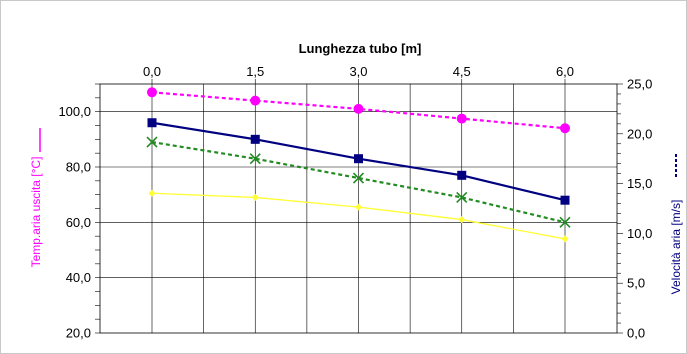 The height and width of the screenshot is (354, 687). I want to click on top-tick-label: 0,0, so click(152, 71).